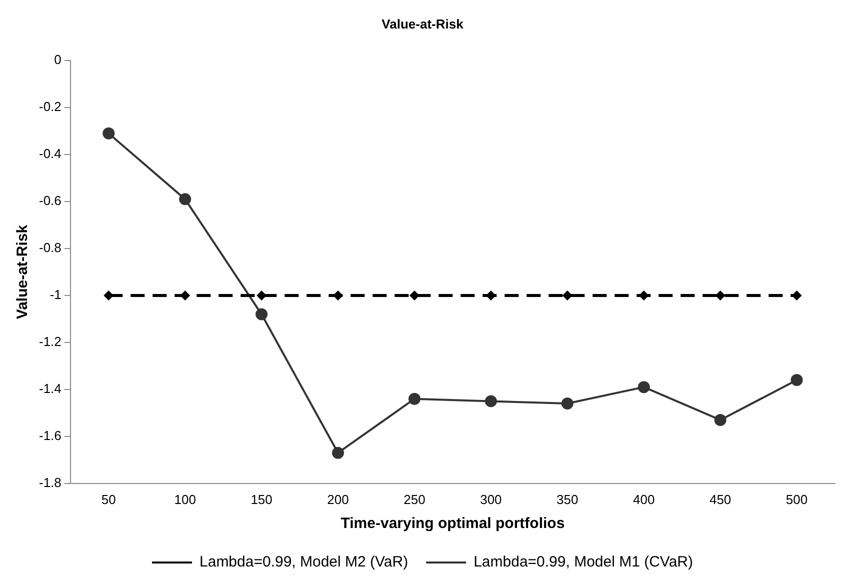 This screenshot has height=585, width=855. I want to click on x-tick-label: 50, so click(108, 499).